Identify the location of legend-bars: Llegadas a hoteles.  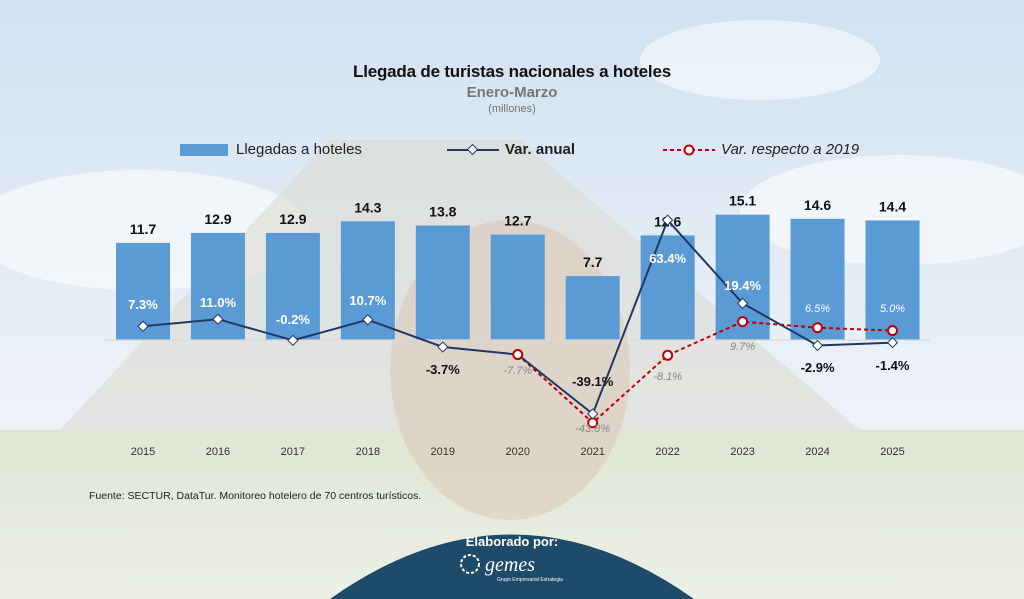
(271, 149).